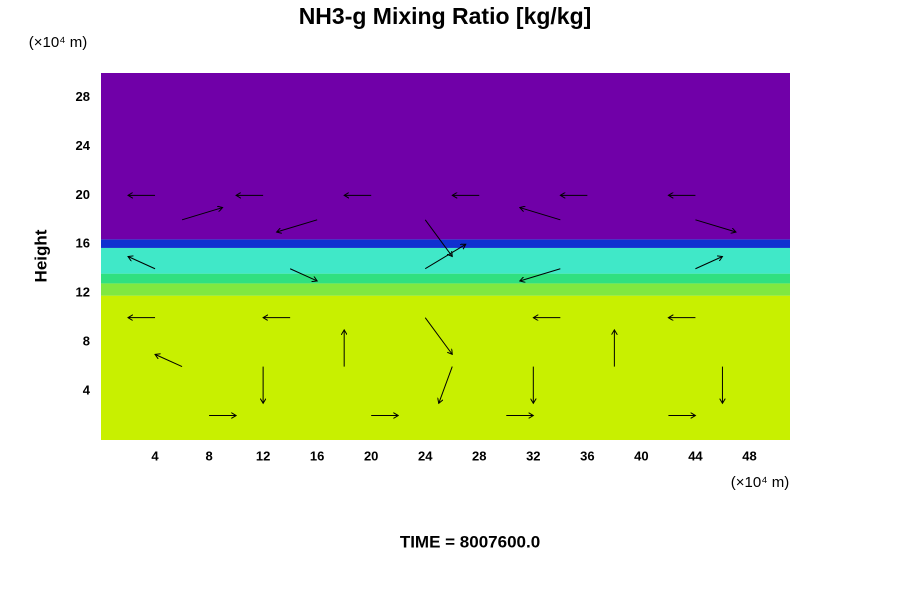 Image resolution: width=900 pixels, height=600 pixels. I want to click on x-tick-label: 36, so click(587, 455).